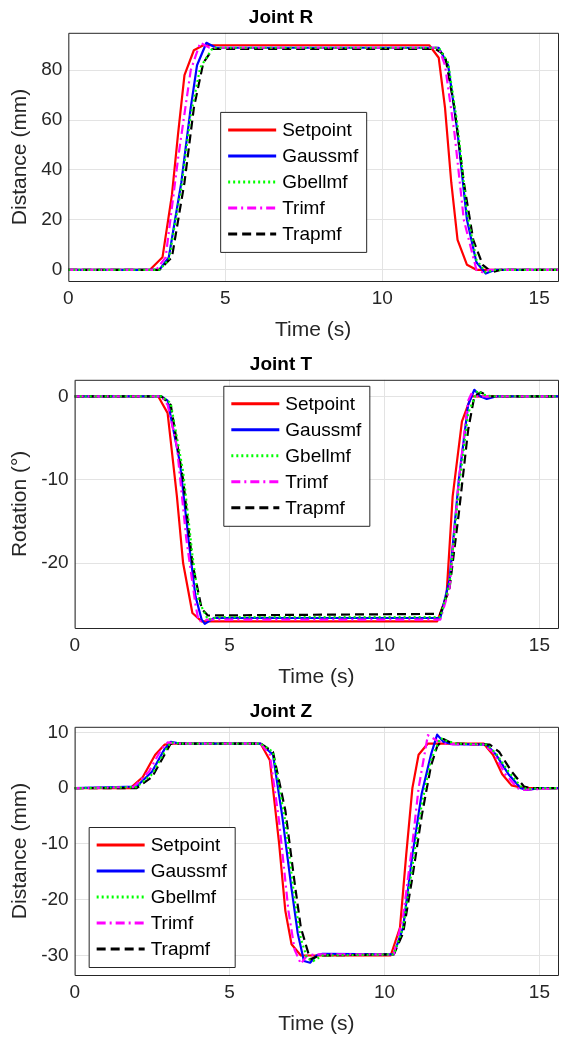  Describe the element at coordinates (281, 363) in the screenshot. I see `chart-title: Joint T` at that location.